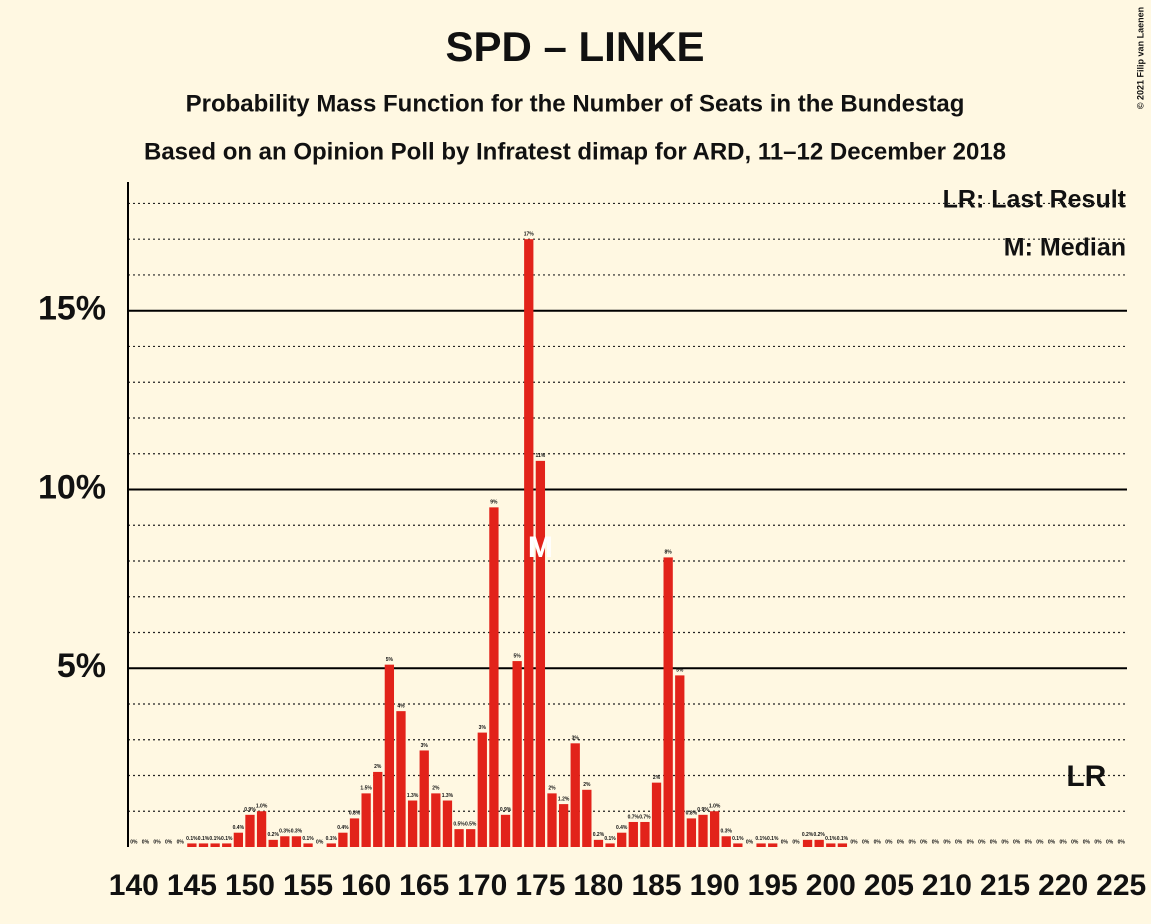  What do you see at coordinates (366, 789) in the screenshot?
I see `data-label: 1.5%` at bounding box center [366, 789].